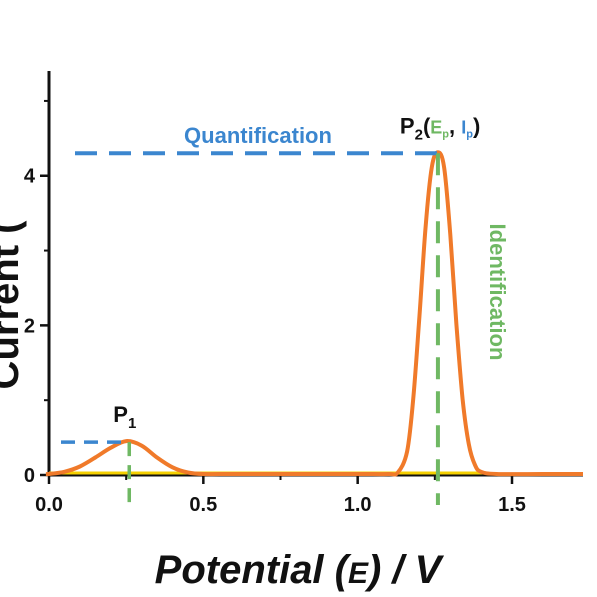  What do you see at coordinates (203, 505) in the screenshot?
I see `x-tick-label: 0.5` at bounding box center [203, 505].